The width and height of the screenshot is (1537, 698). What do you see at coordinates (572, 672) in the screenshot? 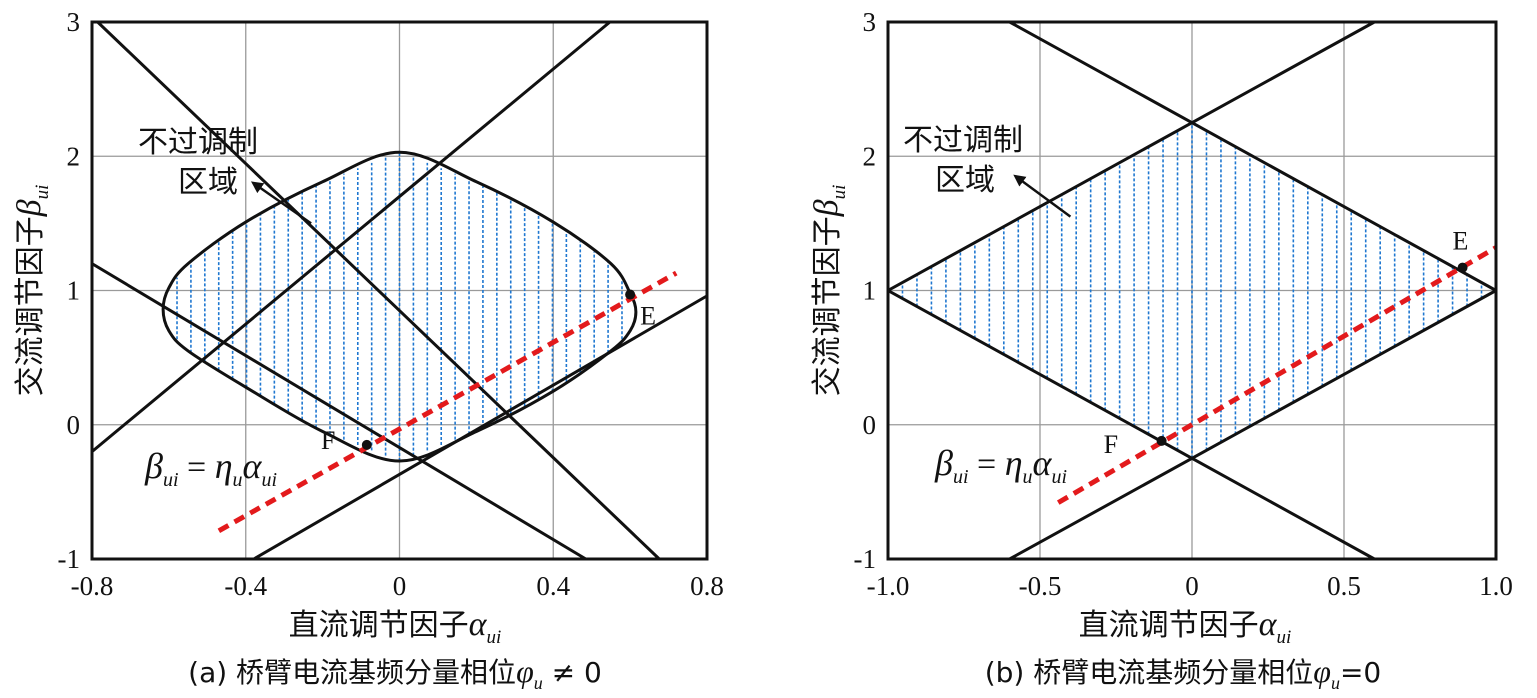
I see `caption-relation: ≠ 0` at bounding box center [572, 672].